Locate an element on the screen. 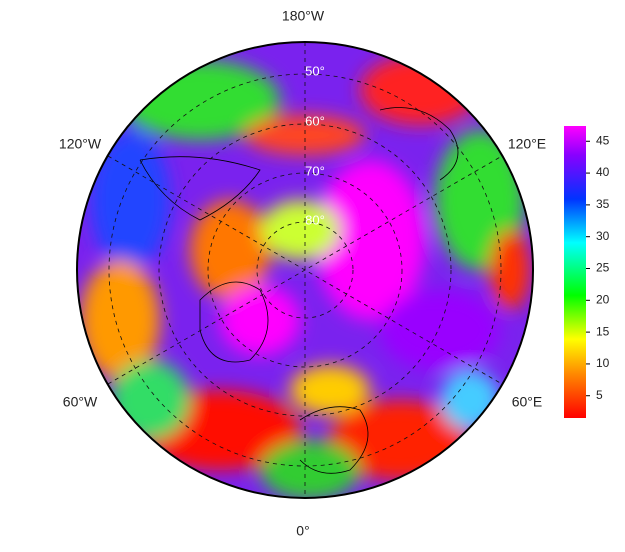 This screenshot has width=625, height=552. colorbar-tick-label: 45 is located at coordinates (603, 140).